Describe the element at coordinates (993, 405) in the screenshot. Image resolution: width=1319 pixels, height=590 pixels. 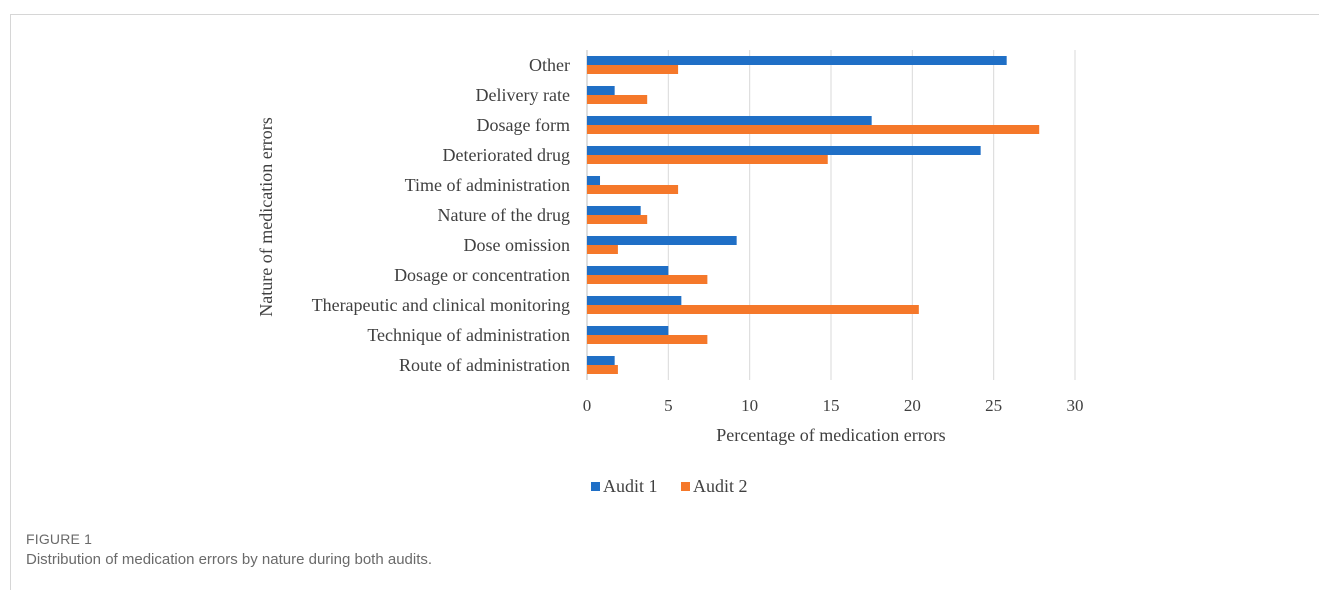
I see `x-tick-label: 25` at that location.